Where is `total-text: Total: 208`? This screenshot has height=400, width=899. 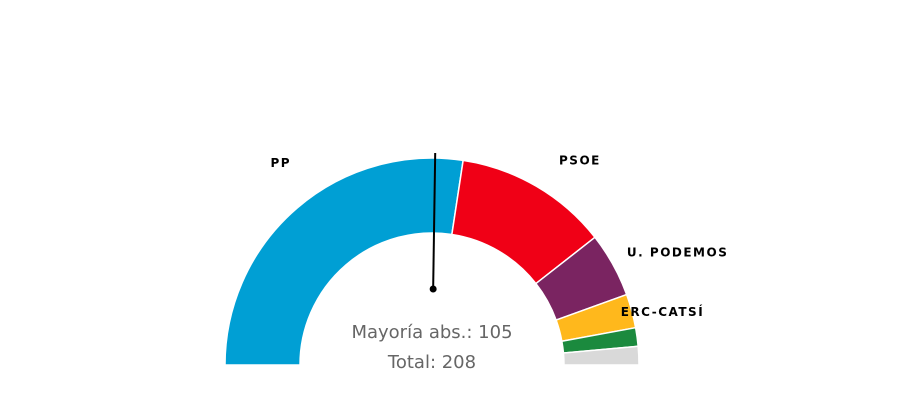
total-text: Total: 208 is located at coordinates (431, 362).